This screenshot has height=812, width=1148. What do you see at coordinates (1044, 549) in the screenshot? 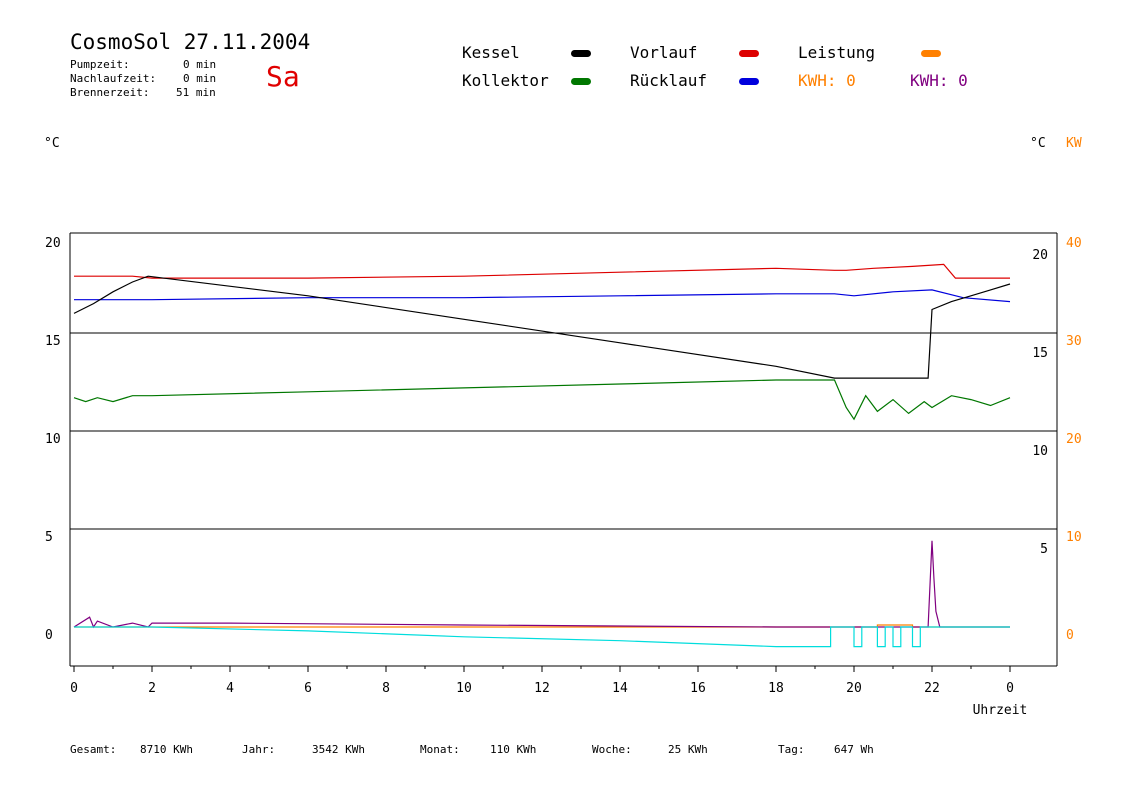
I see `y-right-celsius-tick-label: 5` at bounding box center [1044, 549].